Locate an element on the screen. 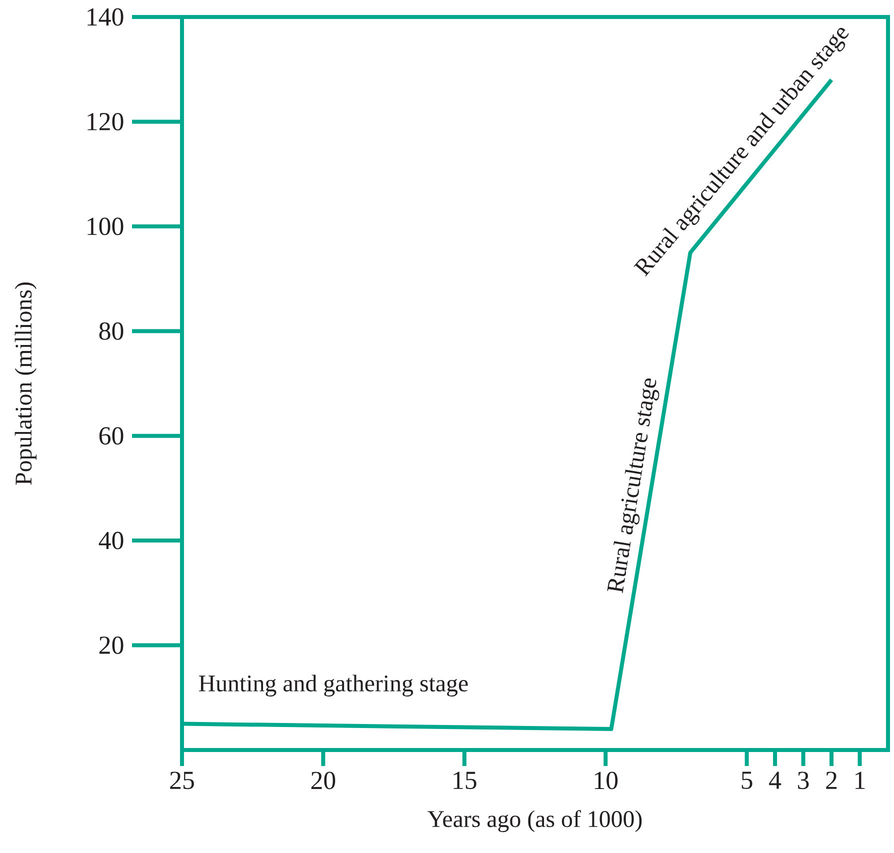  y-tick-label: 120 is located at coordinates (106, 121).